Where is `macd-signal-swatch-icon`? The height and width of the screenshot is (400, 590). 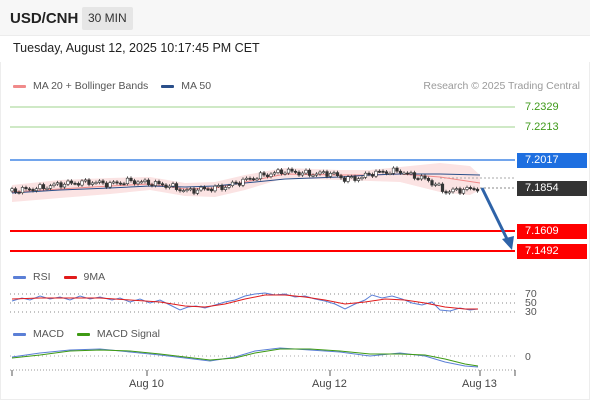 macd-signal-swatch-icon is located at coordinates (83, 334).